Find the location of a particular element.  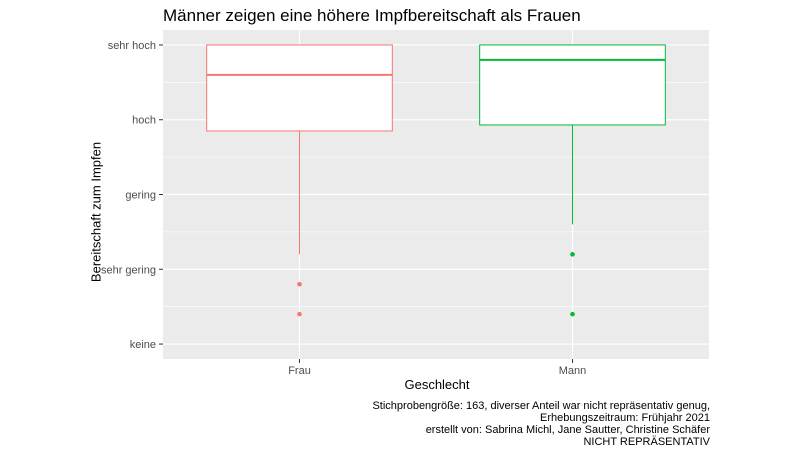

caption-line-2: Erhebungszeitraum: Frühjahr 2021 is located at coordinates (625, 418).